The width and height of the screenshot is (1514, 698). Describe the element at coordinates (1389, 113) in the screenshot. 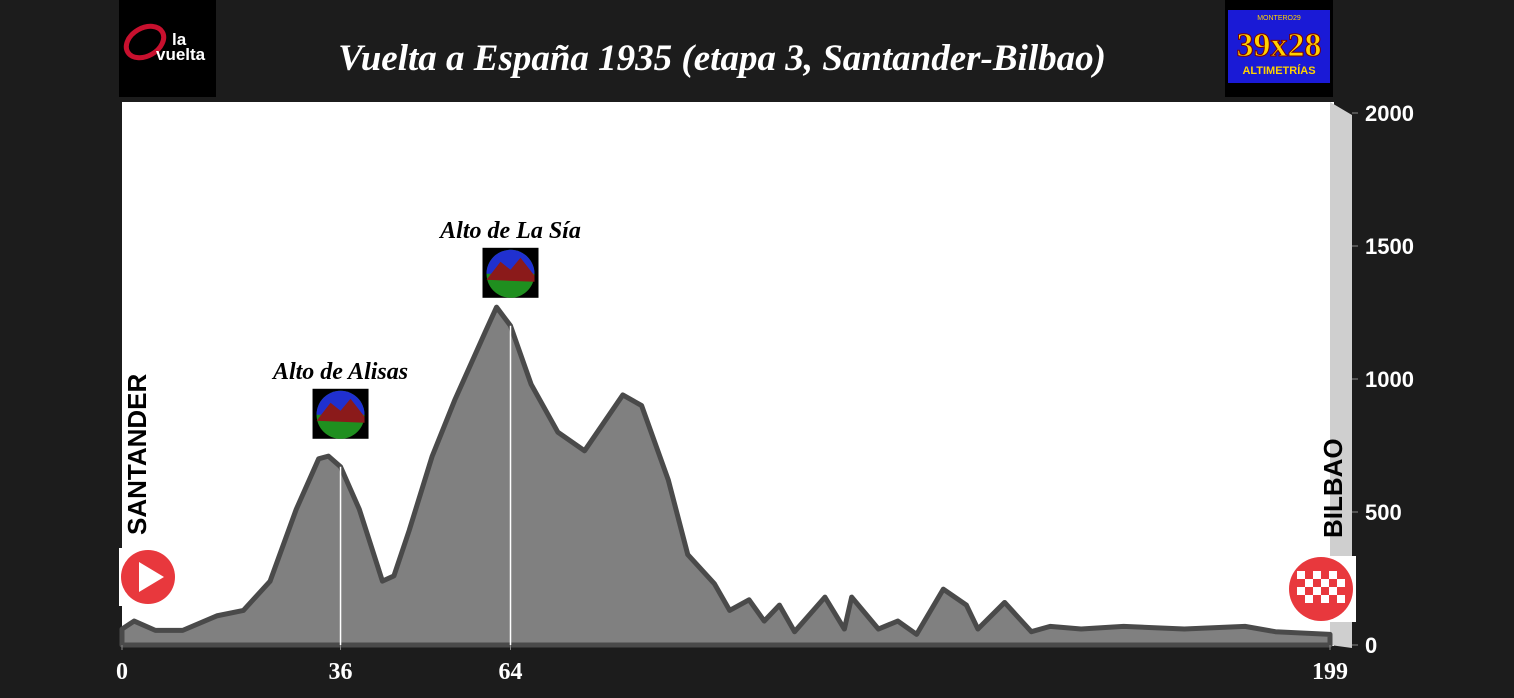

I see `y-tick-label: 2000` at that location.